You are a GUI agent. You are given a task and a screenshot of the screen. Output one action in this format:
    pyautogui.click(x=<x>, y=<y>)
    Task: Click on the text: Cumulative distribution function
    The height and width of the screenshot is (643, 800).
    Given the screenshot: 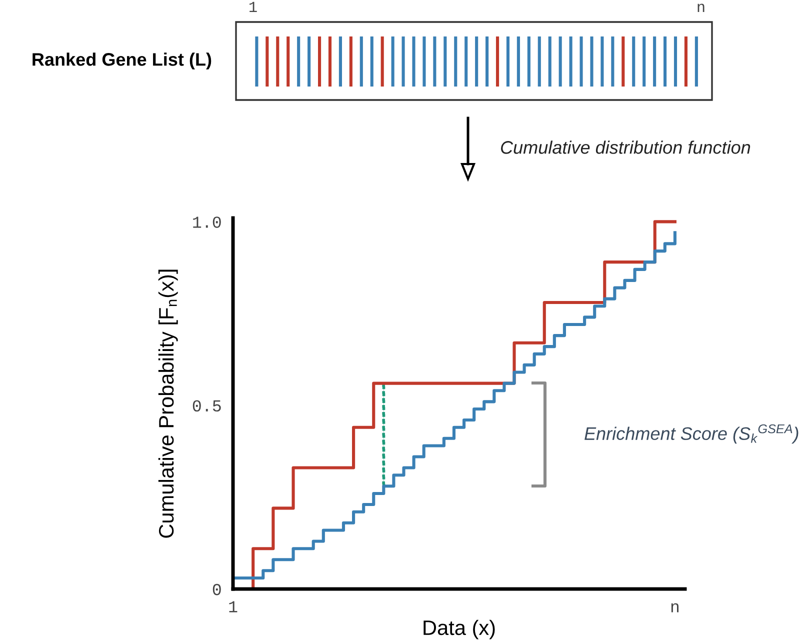 What is the action you would take?
    pyautogui.click(x=625, y=147)
    